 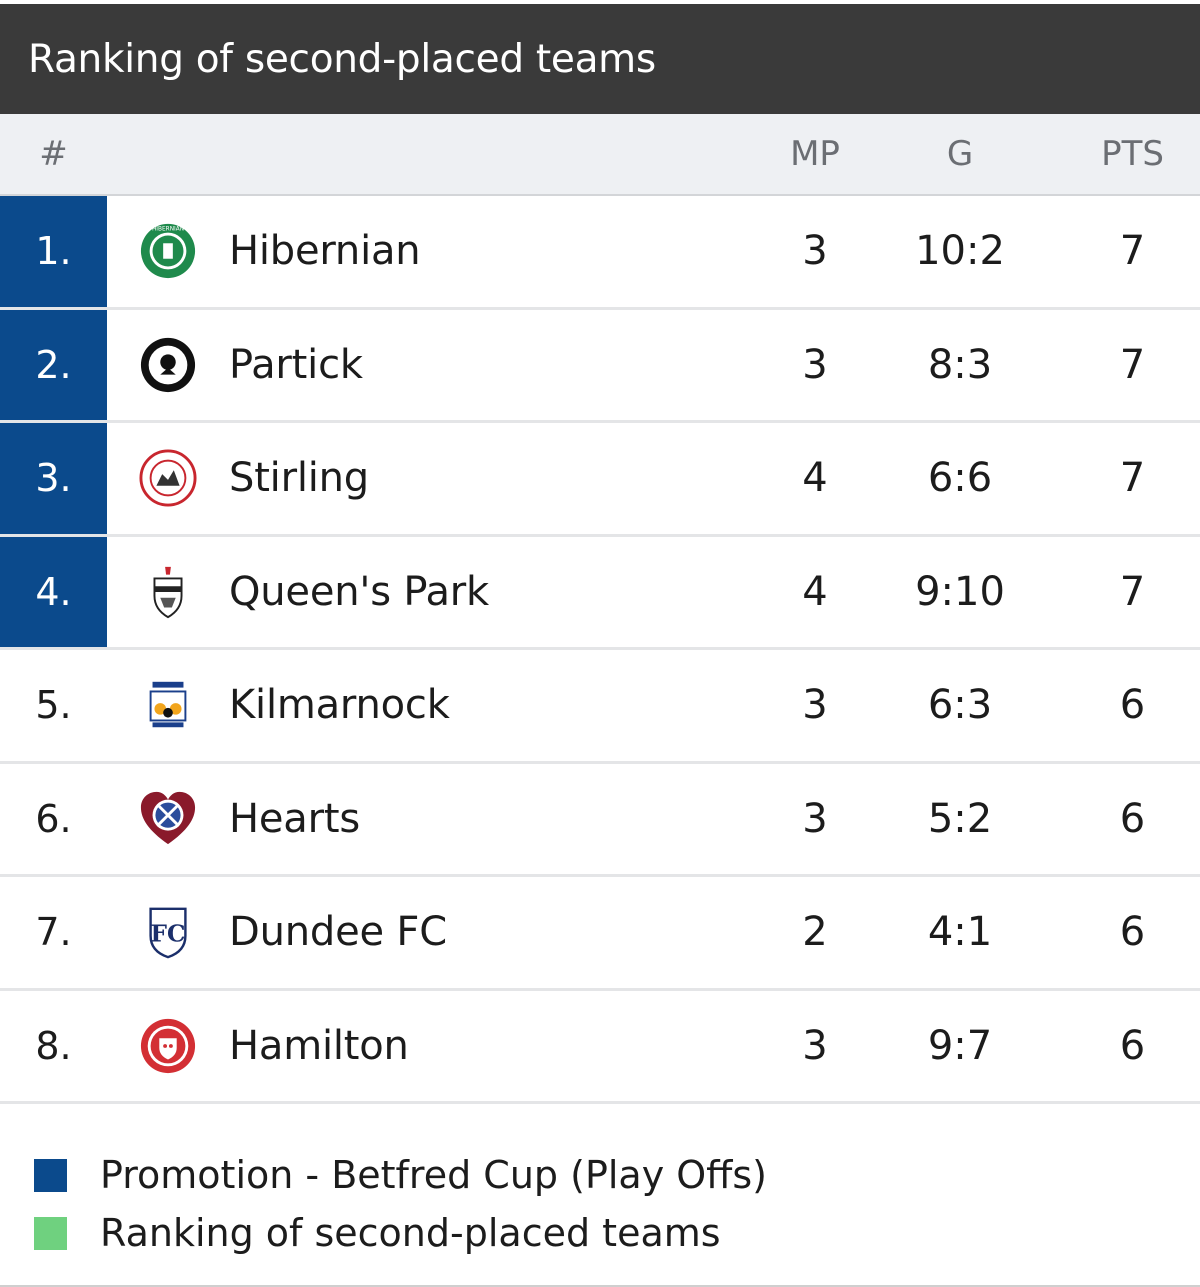 I want to click on header-rank: #, so click(x=53, y=154).